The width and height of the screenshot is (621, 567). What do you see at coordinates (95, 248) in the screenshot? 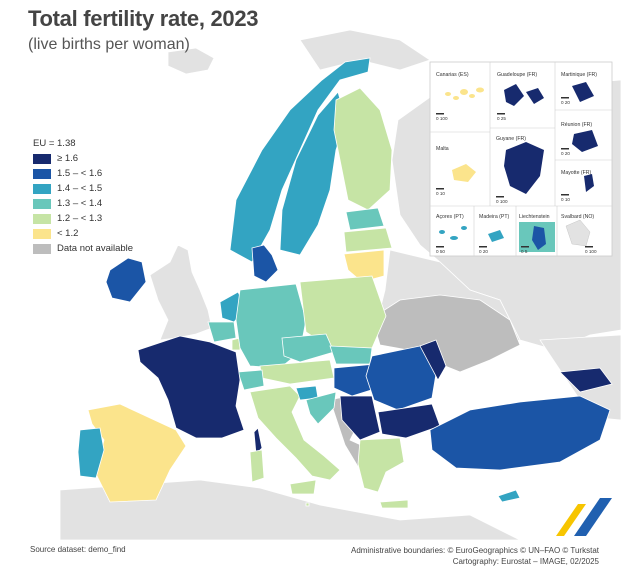
I see `legend-label: Data not available` at bounding box center [95, 248].